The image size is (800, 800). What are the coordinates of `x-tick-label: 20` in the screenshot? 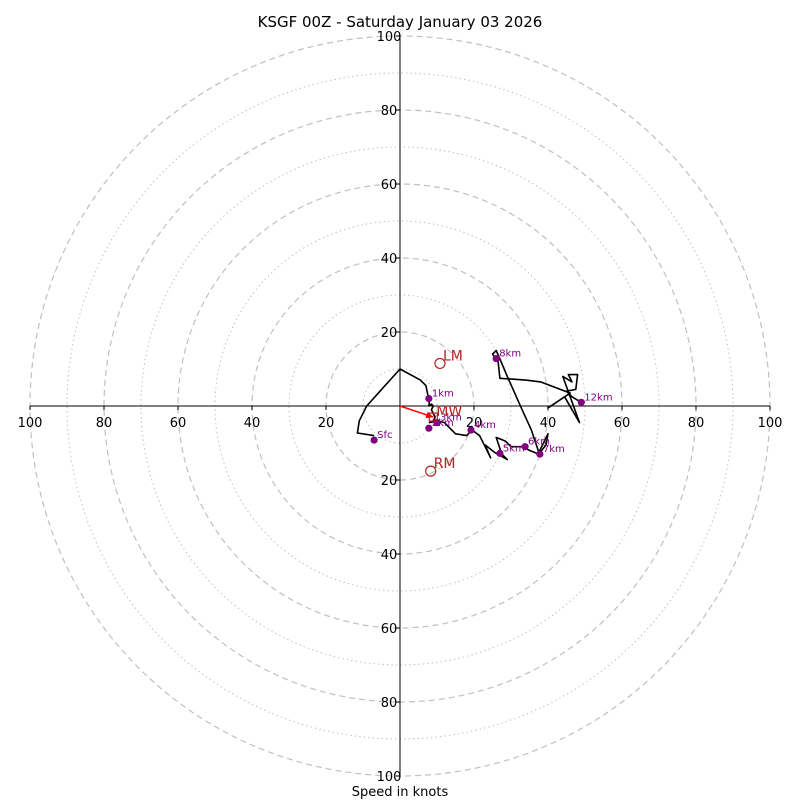 It's located at (326, 423).